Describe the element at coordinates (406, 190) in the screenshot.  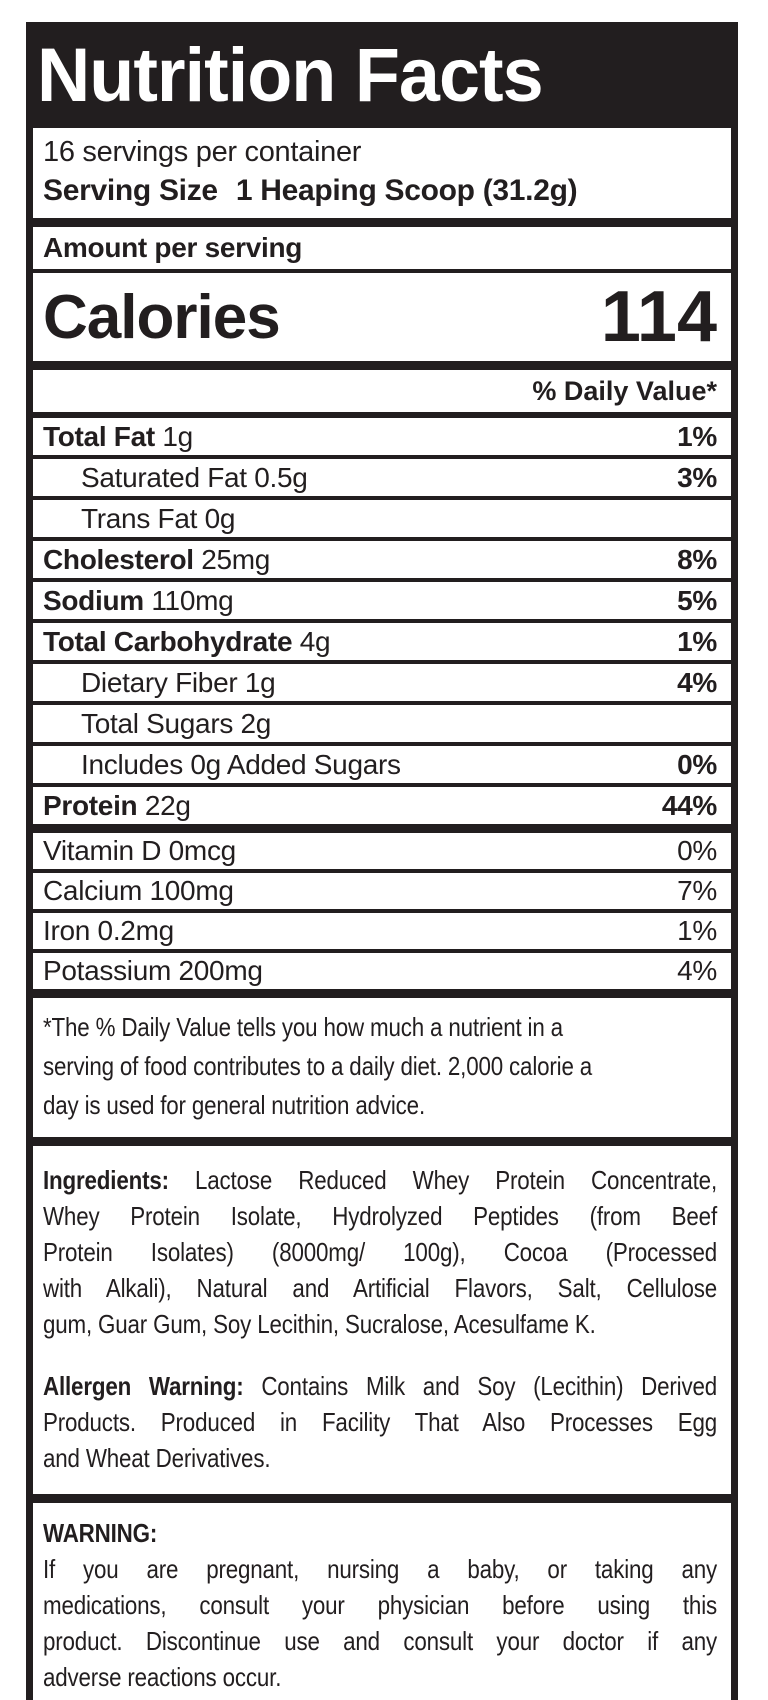
I see `serving-size-value: 1 Heaping Scoop (31.2g)` at that location.